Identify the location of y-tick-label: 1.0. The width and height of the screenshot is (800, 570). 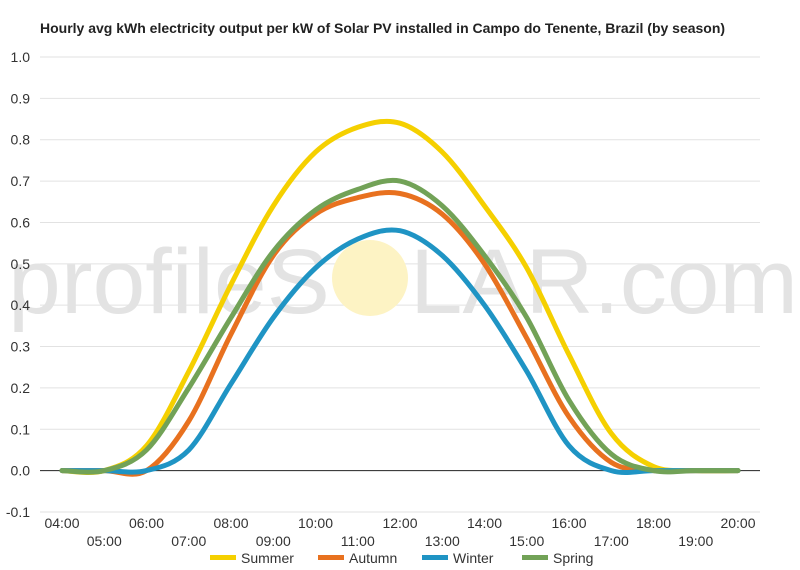
(21, 57).